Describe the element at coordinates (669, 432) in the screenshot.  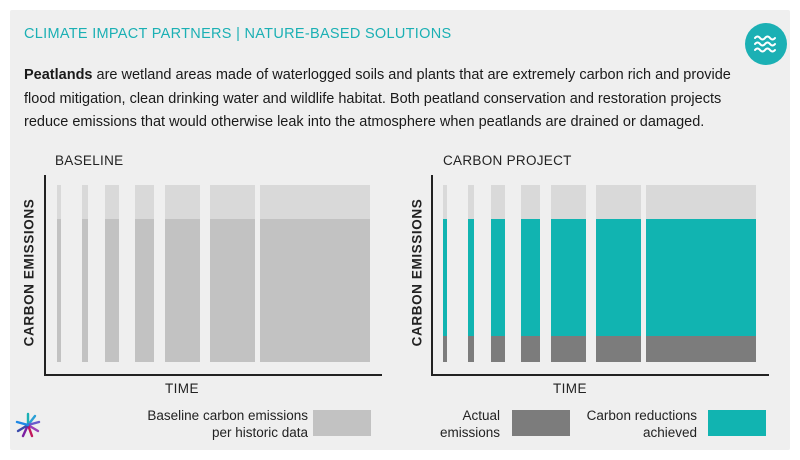
I see `legend-reductions-line2: achieved` at that location.